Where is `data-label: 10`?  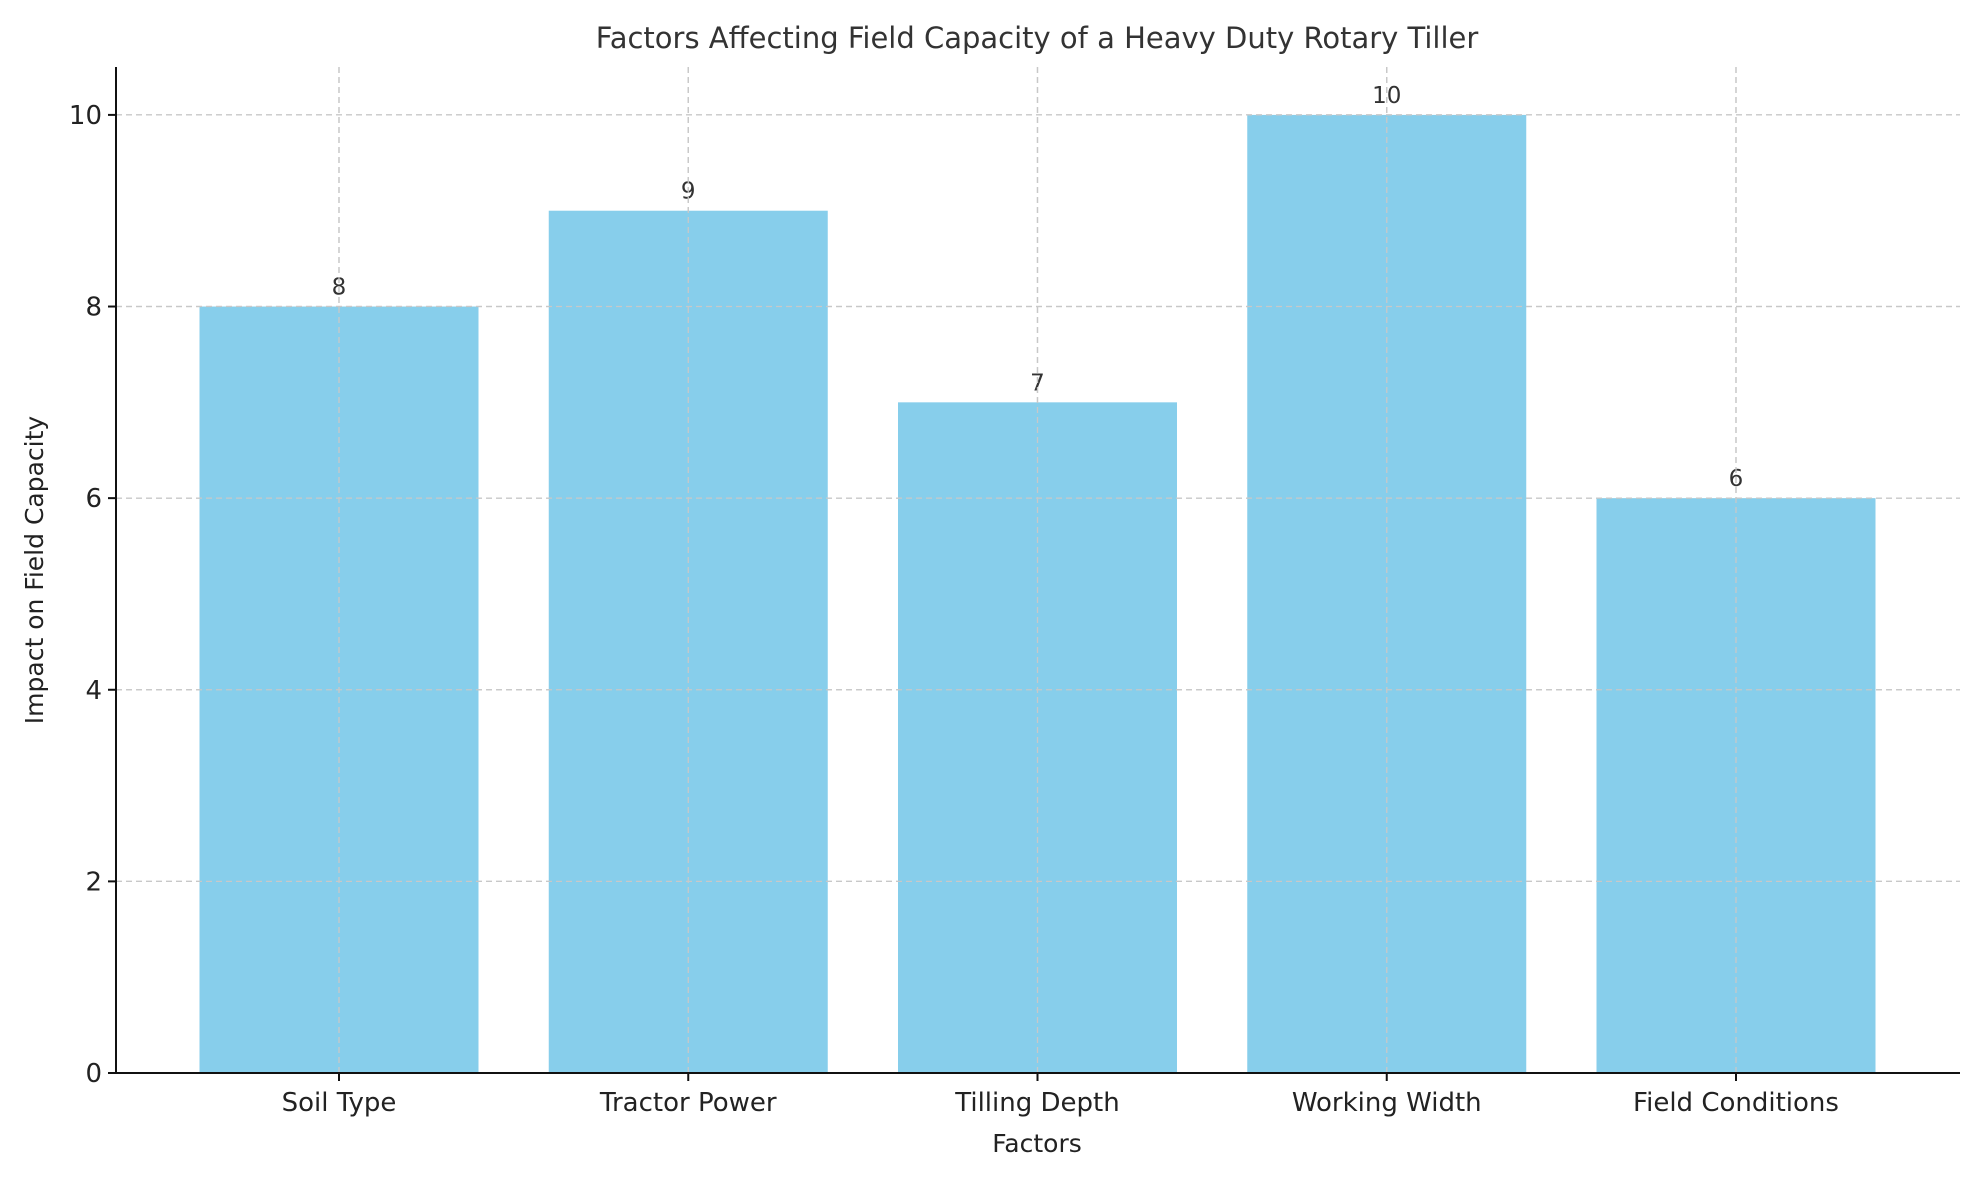
data-label: 10 is located at coordinates (1386, 96).